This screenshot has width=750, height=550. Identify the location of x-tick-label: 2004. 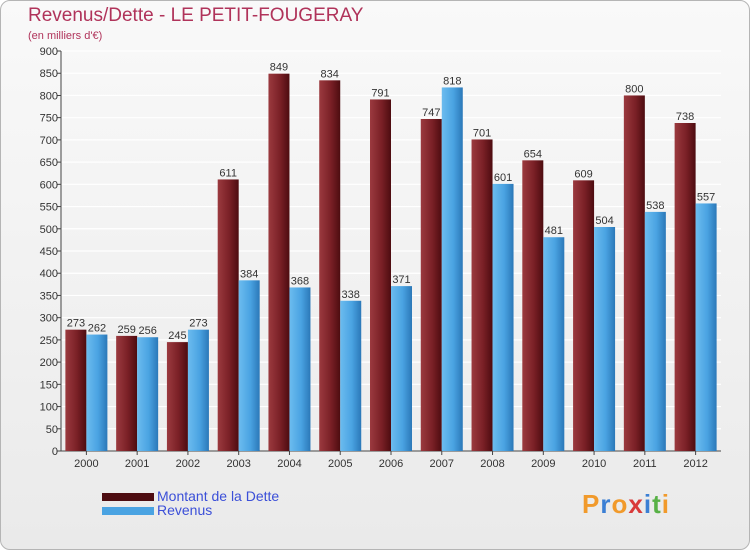
(289, 464).